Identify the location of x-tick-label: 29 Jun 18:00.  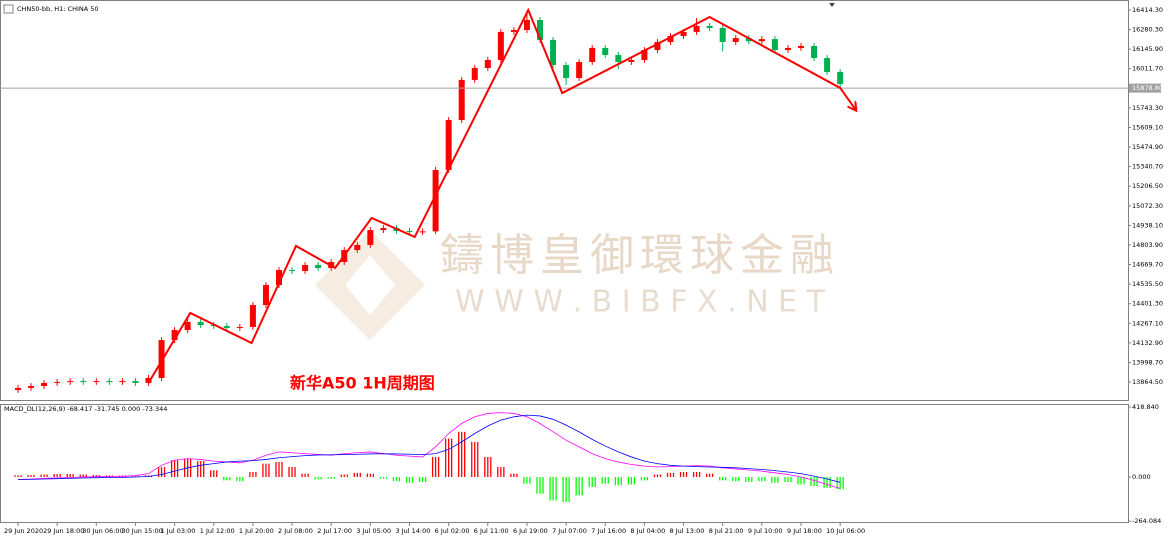
(63, 531).